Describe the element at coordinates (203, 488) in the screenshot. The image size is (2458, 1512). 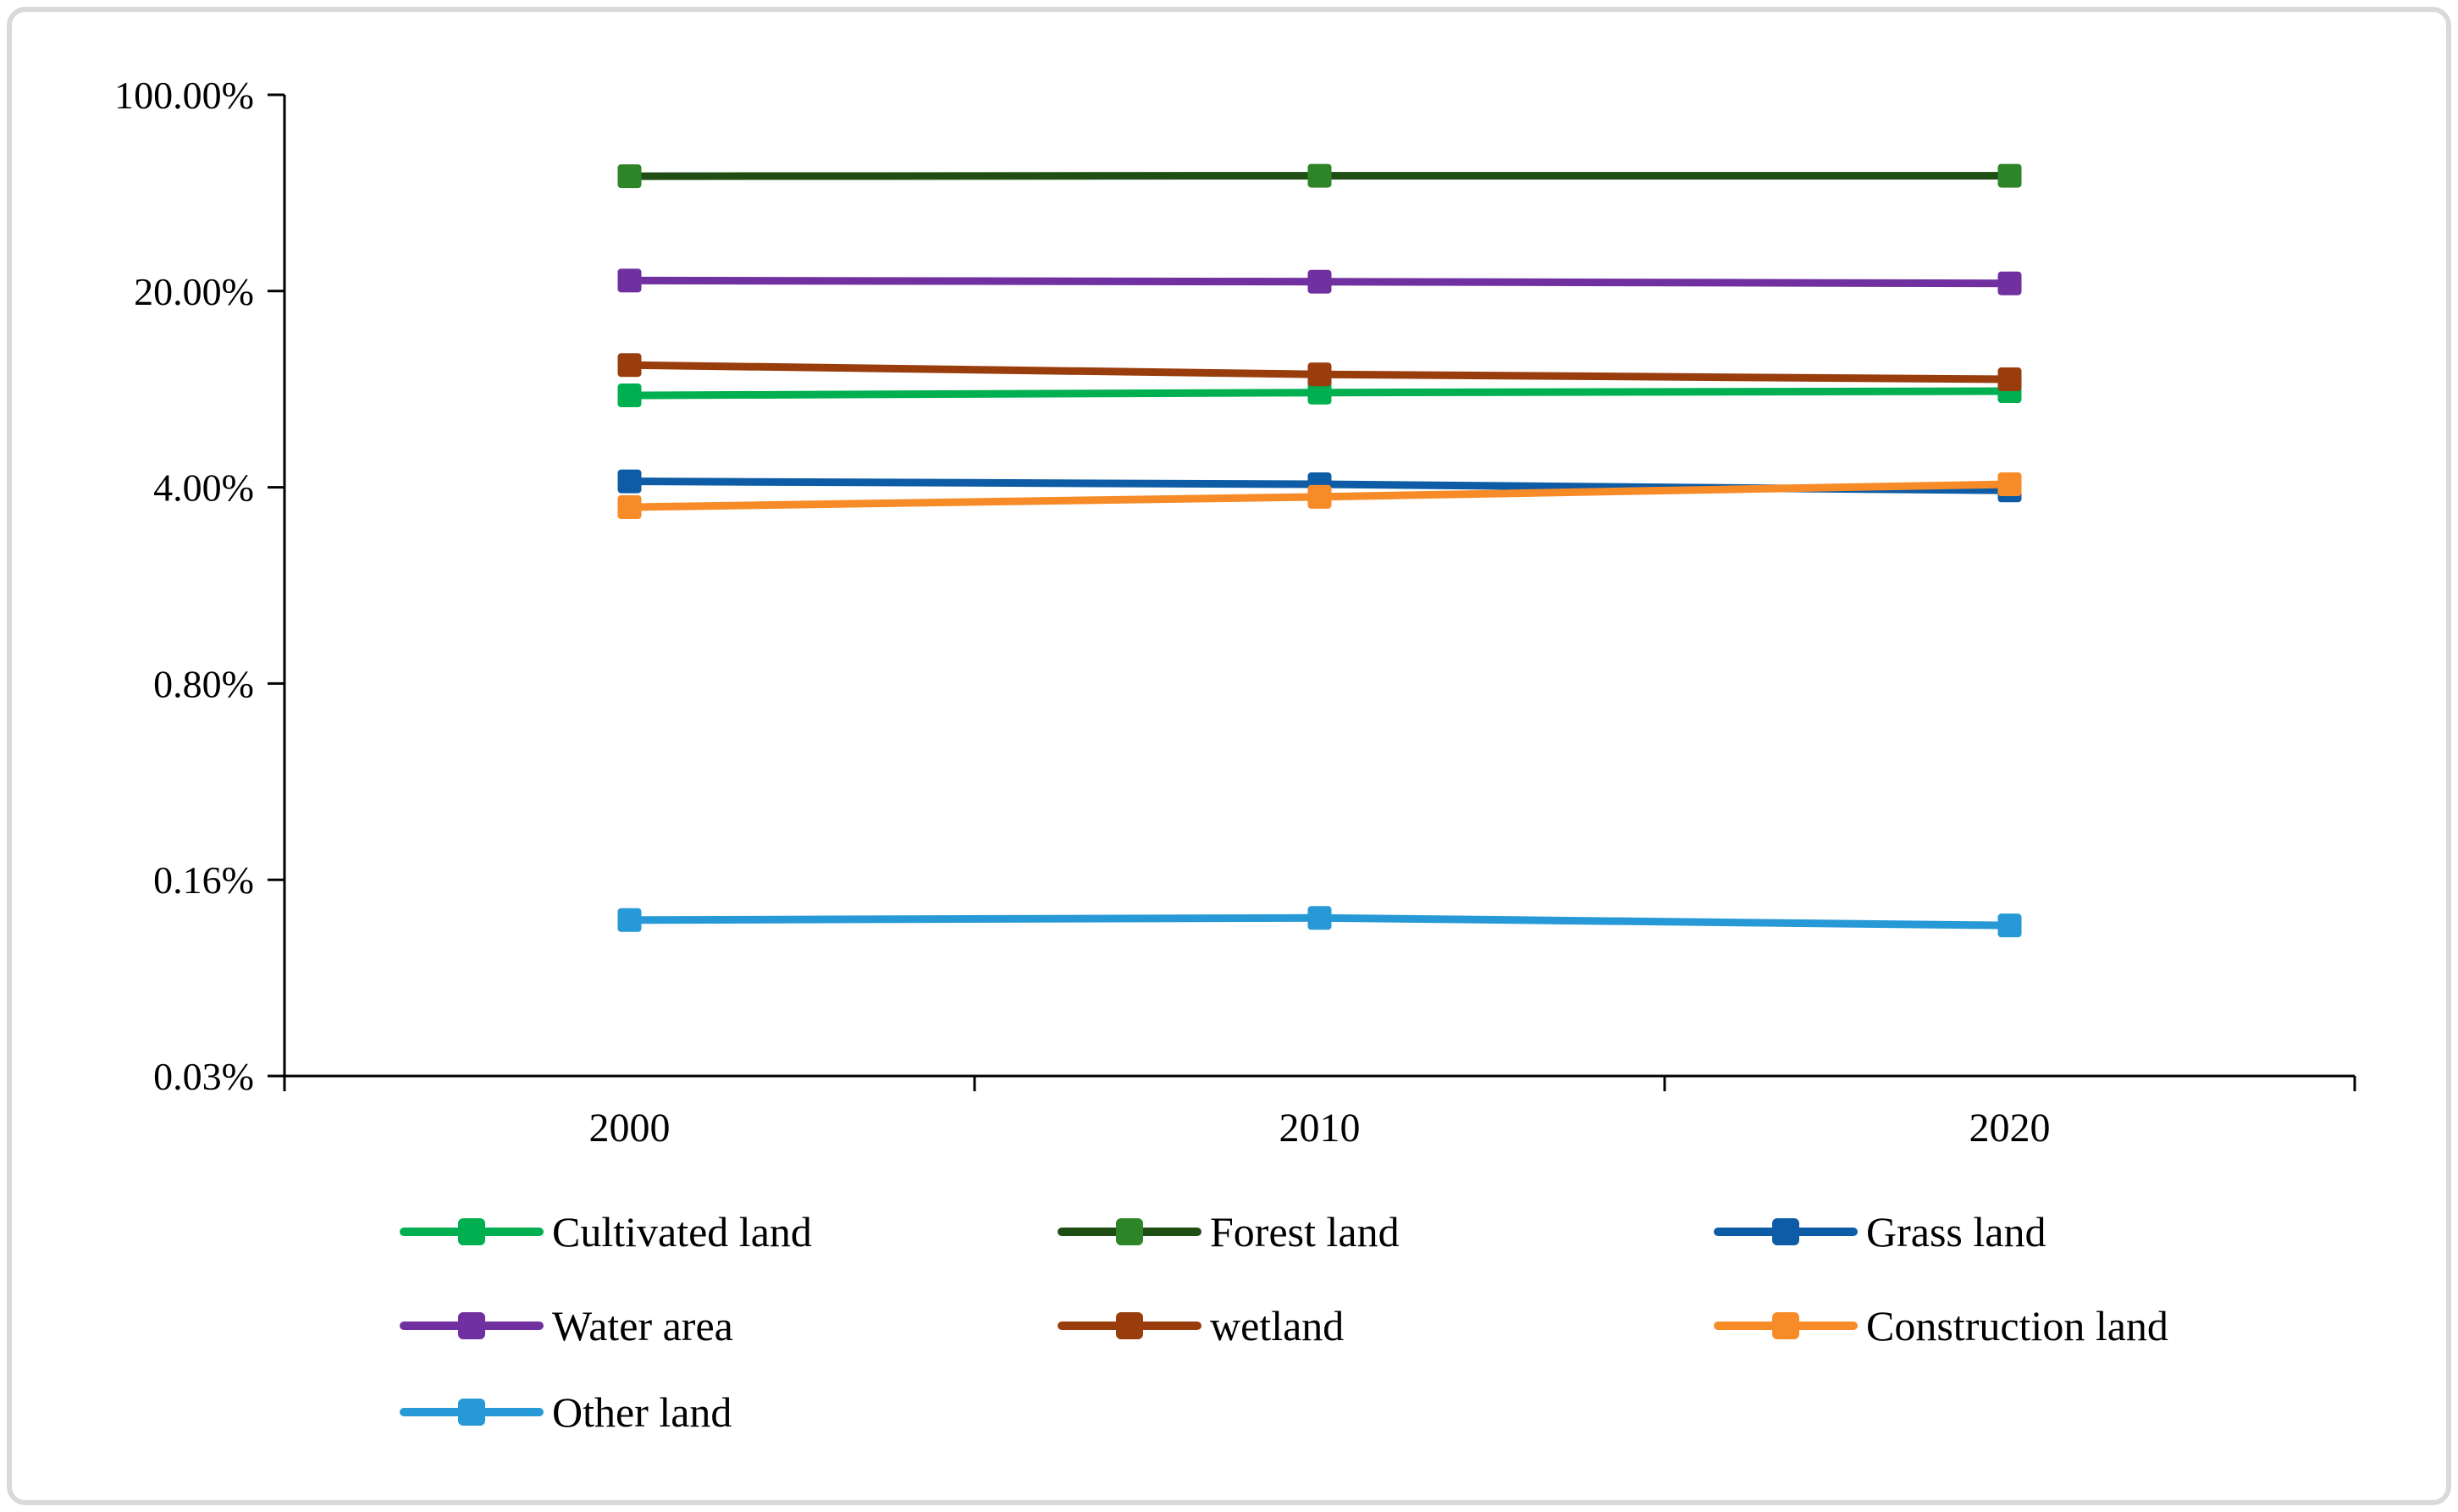
I see `y-tick-label: 4.00%` at that location.